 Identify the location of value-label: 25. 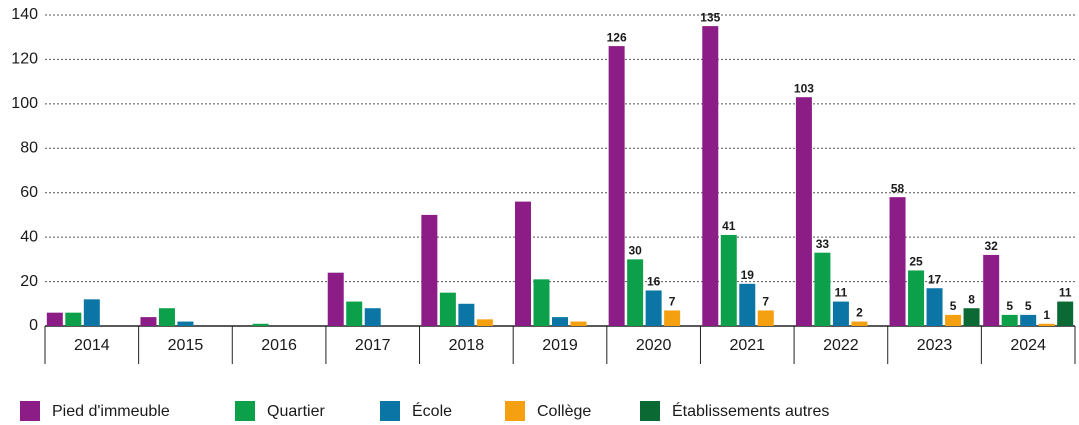
(916, 262).